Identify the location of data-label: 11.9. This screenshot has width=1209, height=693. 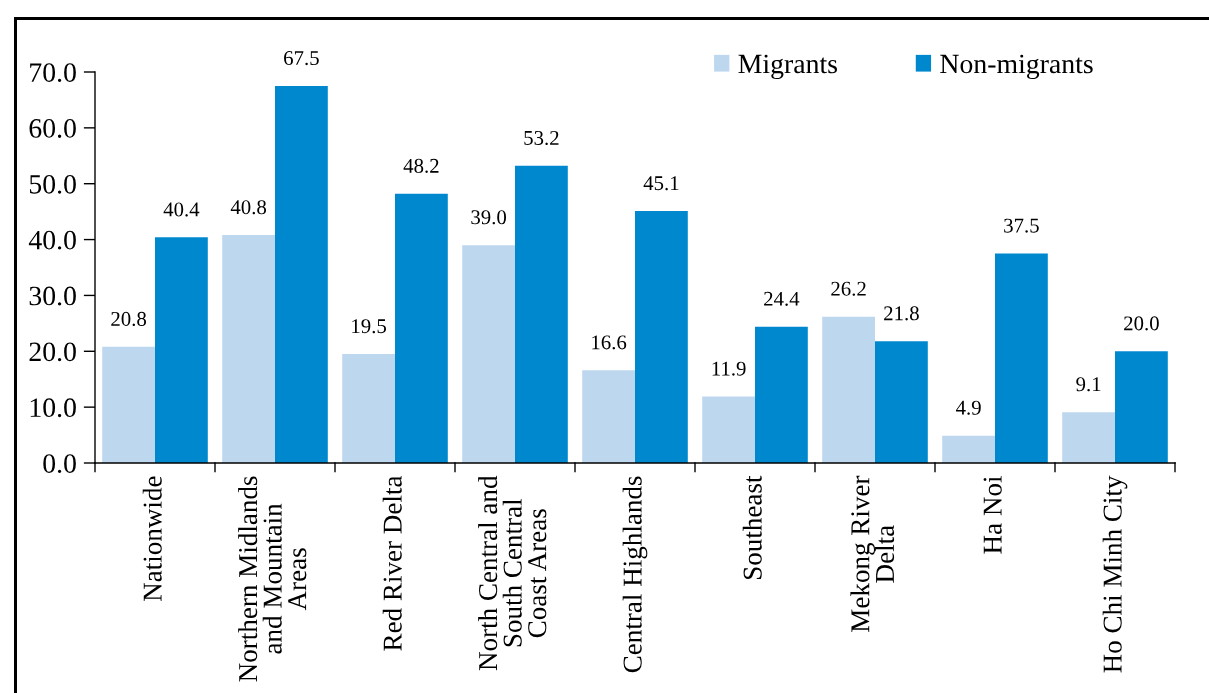
(729, 368).